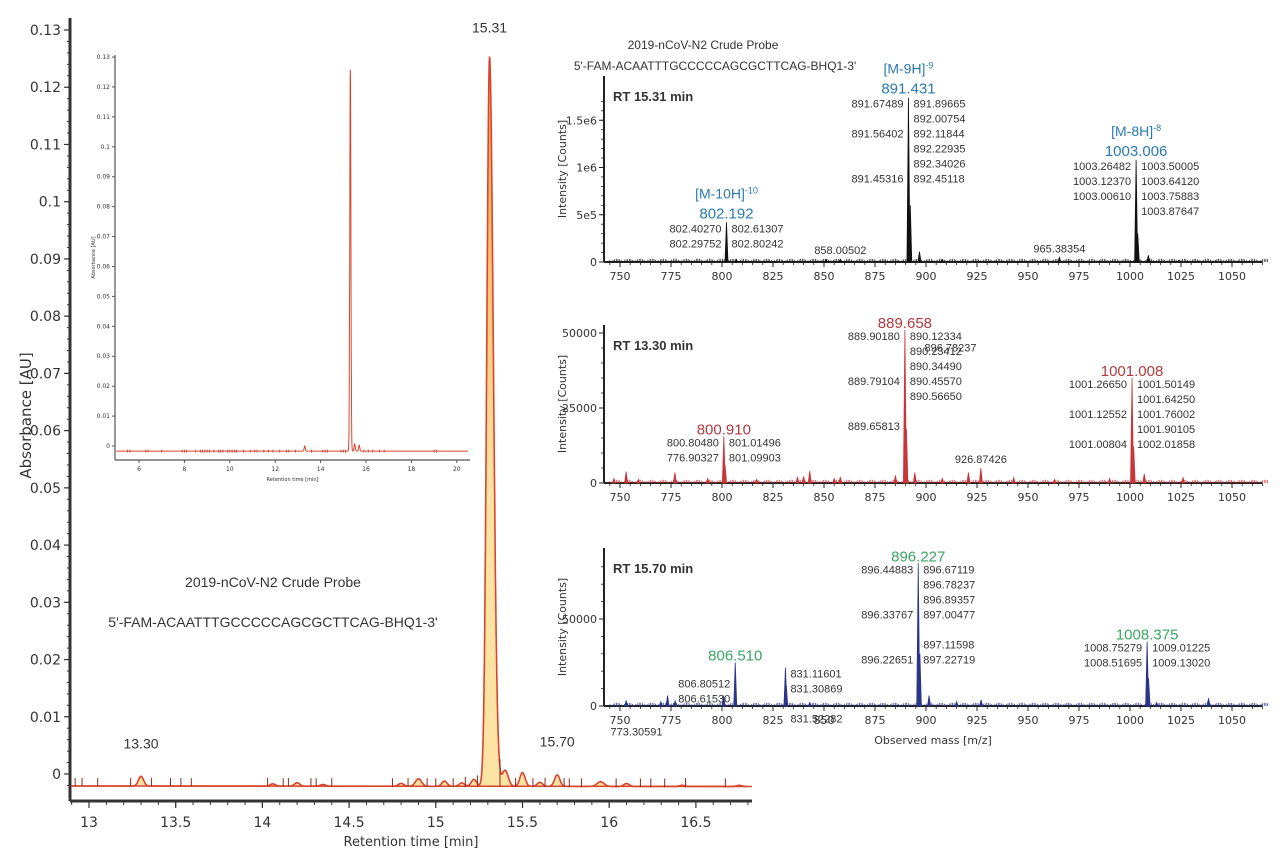 This screenshot has width=1280, height=867. Describe the element at coordinates (104, 326) in the screenshot. I see `inset-y-tick-label: 0.04` at that location.